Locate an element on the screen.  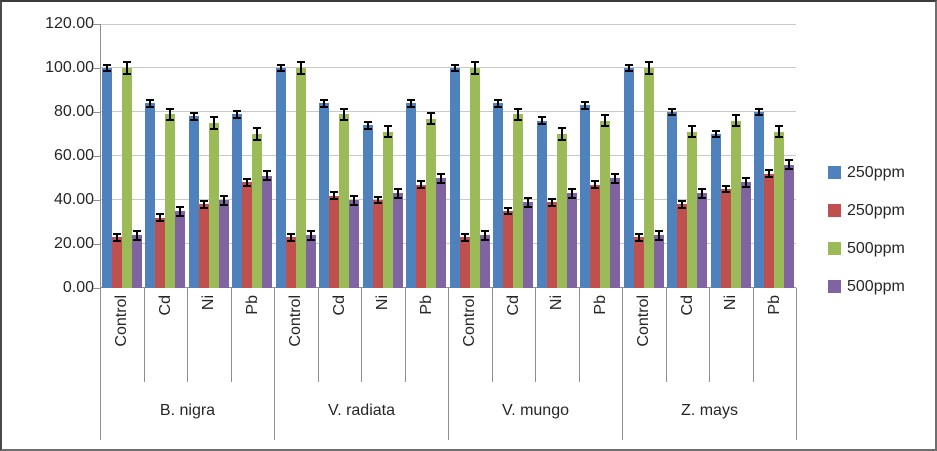
y-axis-tick-label: 20.00 is located at coordinates (73, 243).